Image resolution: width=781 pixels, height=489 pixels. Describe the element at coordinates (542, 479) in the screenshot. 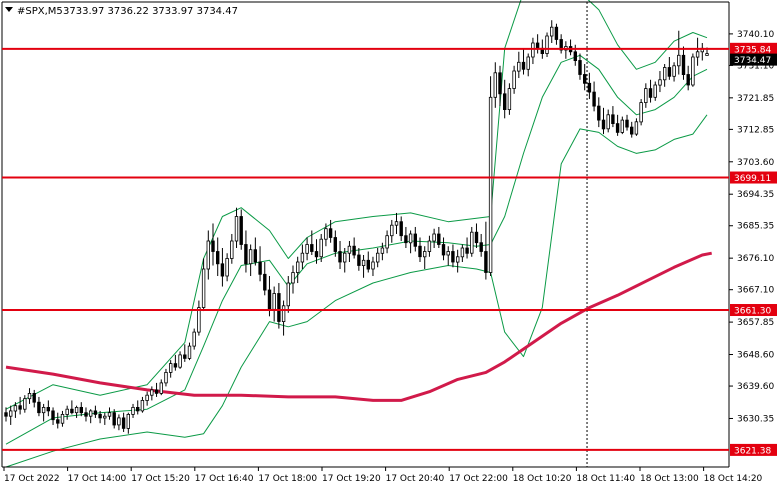

I see `x-tick-label: 18 Oct 10:20` at that location.